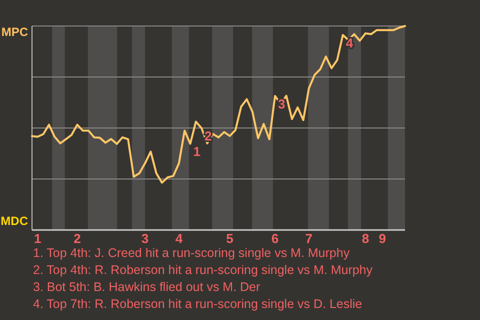 This screenshot has height=320, width=480. Describe the element at coordinates (145, 238) in the screenshot. I see `x-tick-label: 3` at that location.